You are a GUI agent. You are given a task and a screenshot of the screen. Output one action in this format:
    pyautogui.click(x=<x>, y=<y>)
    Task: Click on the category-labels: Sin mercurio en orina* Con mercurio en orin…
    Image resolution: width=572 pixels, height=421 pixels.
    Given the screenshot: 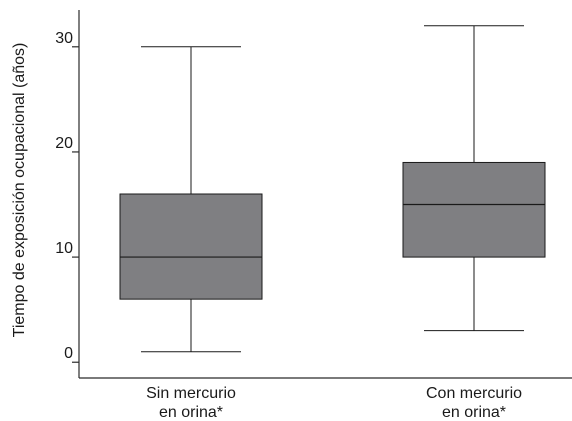 What is the action you would take?
    pyautogui.click(x=334, y=403)
    